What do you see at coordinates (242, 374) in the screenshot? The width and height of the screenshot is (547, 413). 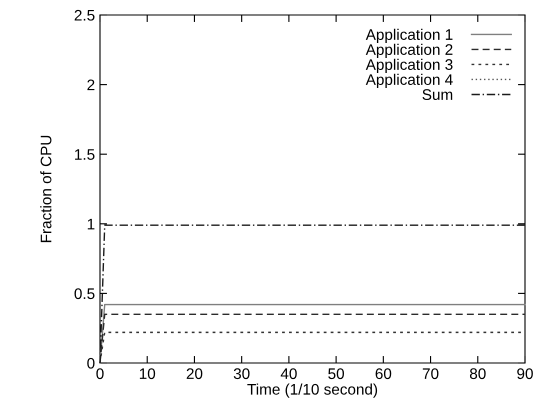 I see `x-tick-label: 30` at bounding box center [242, 374].